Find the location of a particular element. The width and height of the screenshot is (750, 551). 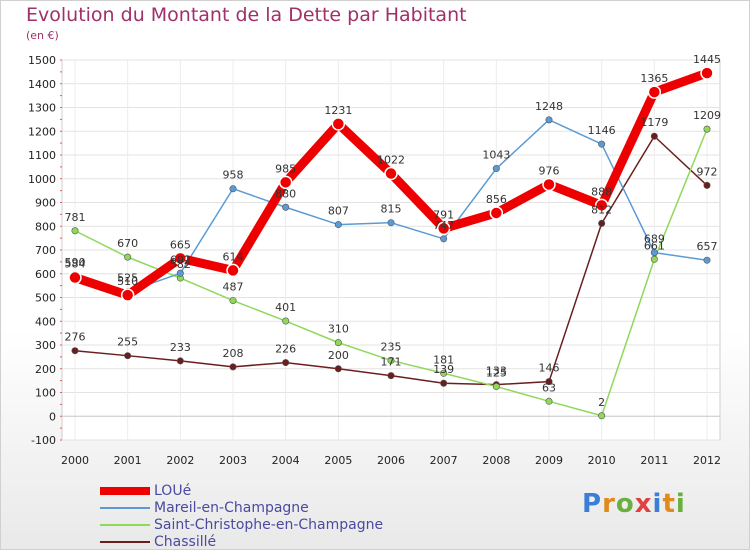

data-label-1: 807 is located at coordinates (338, 211).